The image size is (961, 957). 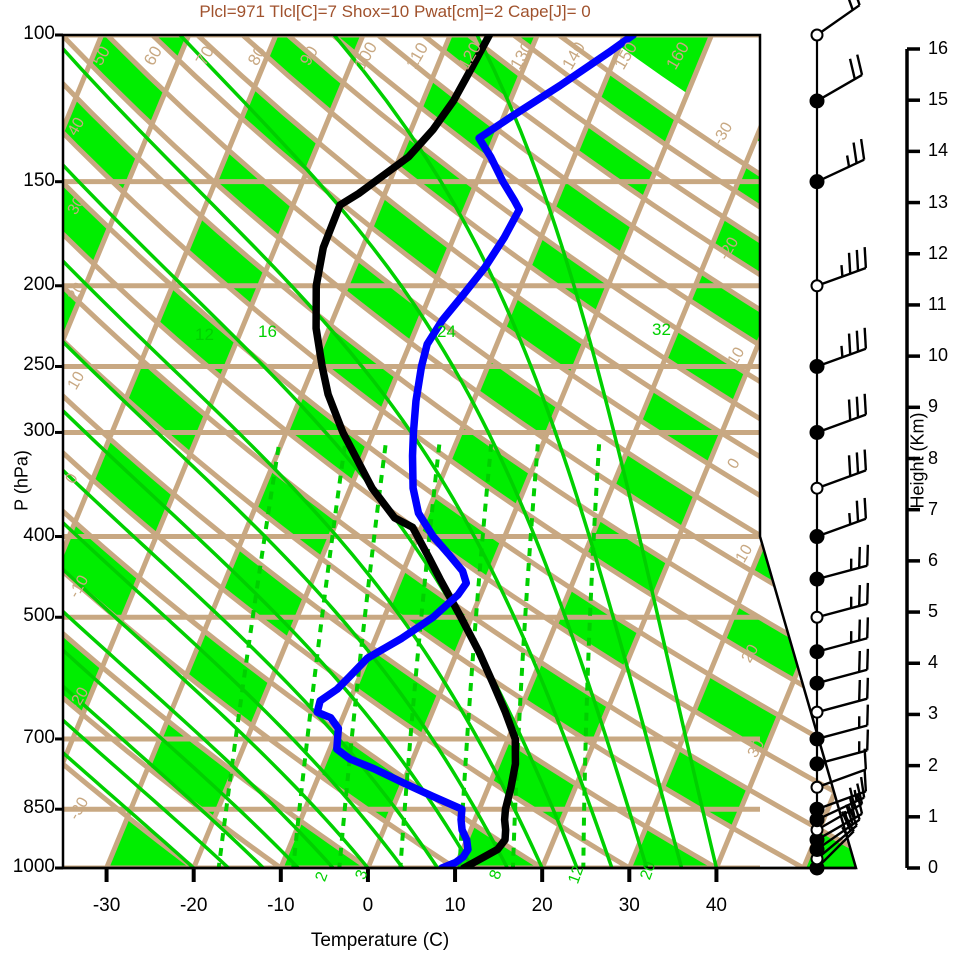 I want to click on temperature-tick-label: 10, so click(x=455, y=905).